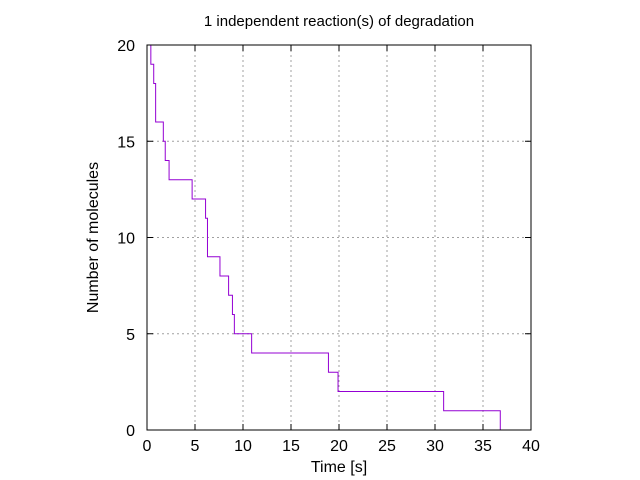 Image resolution: width=640 pixels, height=480 pixels. What do you see at coordinates (339, 21) in the screenshot?
I see `chart-title: 1 independent reaction(s) of degradation` at bounding box center [339, 21].